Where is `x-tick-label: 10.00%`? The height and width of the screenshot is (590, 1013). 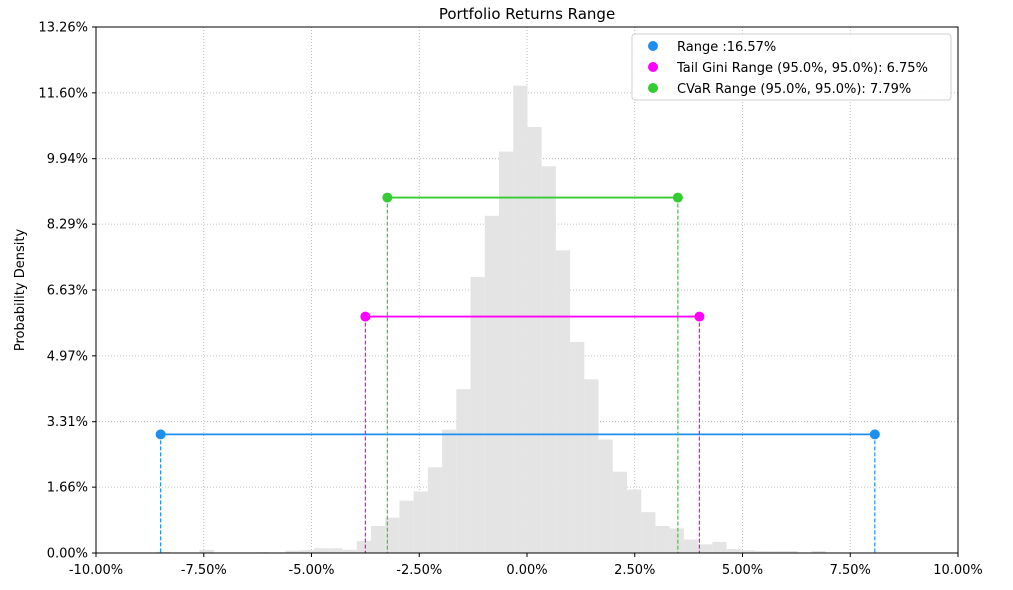 x-tick-label: 10.00% is located at coordinates (958, 570).